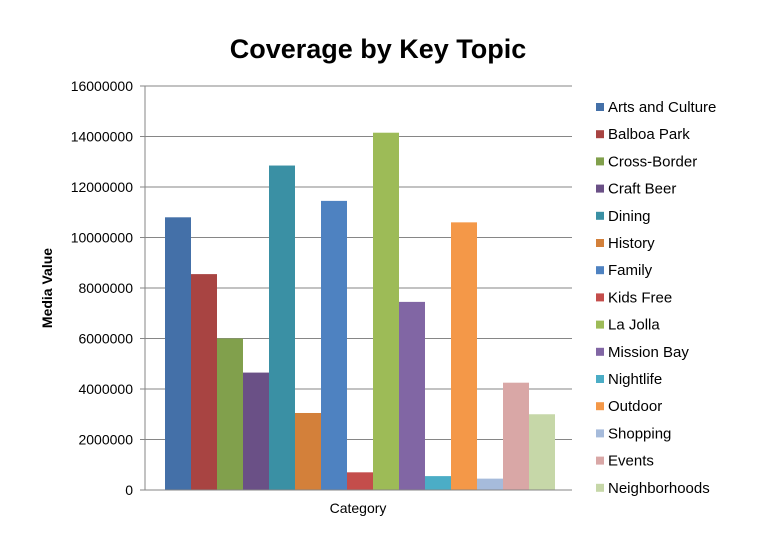  Describe the element at coordinates (642, 189) in the screenshot. I see `legend-label: Craft Beer` at that location.